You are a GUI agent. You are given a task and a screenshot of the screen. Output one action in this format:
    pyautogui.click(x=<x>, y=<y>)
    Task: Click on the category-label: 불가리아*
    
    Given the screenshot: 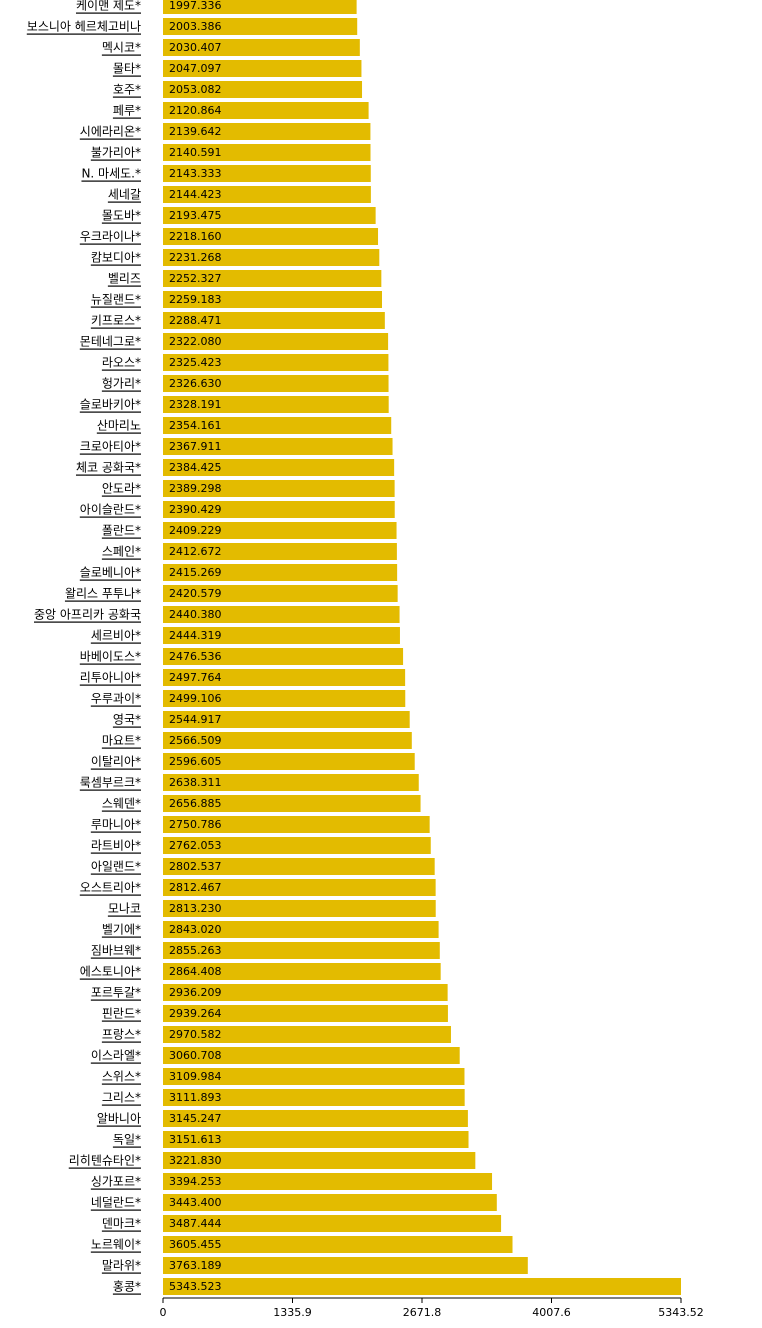 What is the action you would take?
    pyautogui.click(x=116, y=153)
    